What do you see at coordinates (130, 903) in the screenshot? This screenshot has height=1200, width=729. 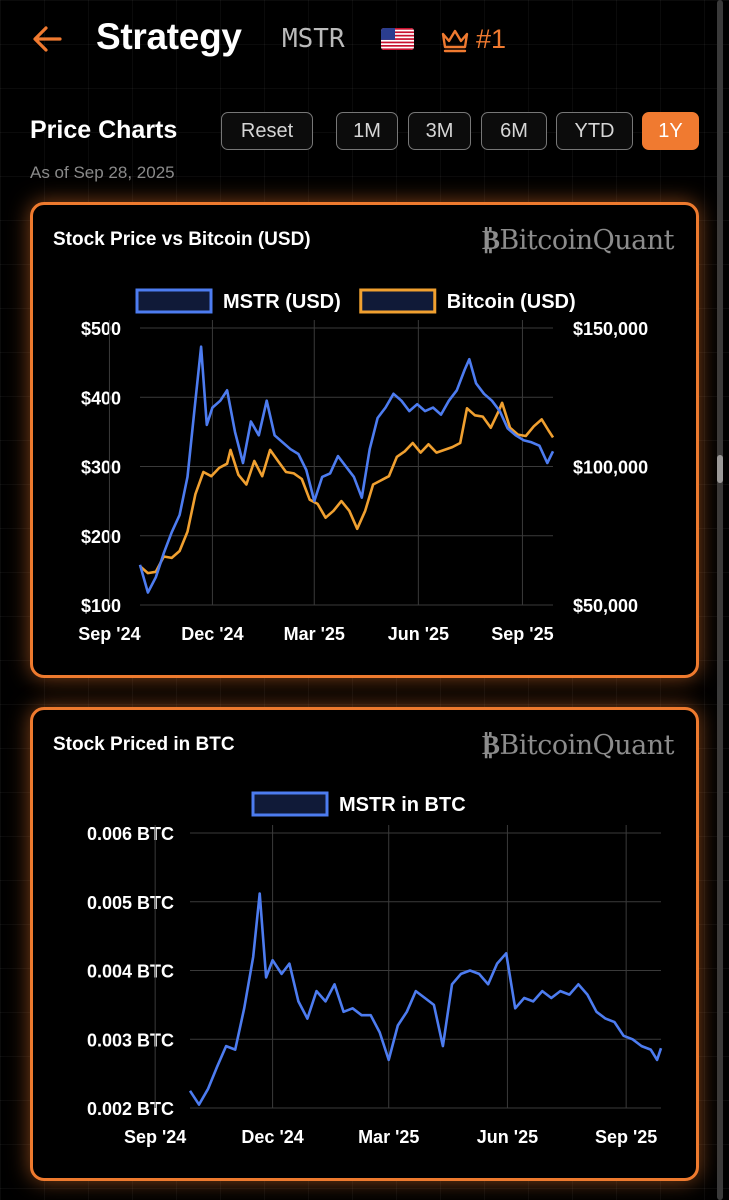 I see `y-axis-tick-label: 0.005 BTC` at bounding box center [130, 903].